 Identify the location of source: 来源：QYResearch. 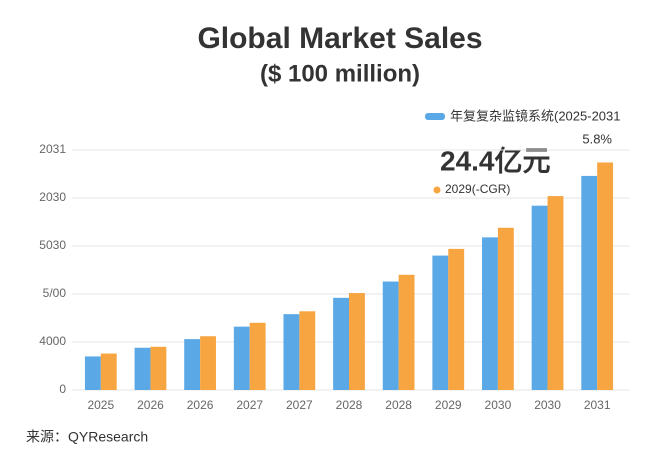
(87, 437).